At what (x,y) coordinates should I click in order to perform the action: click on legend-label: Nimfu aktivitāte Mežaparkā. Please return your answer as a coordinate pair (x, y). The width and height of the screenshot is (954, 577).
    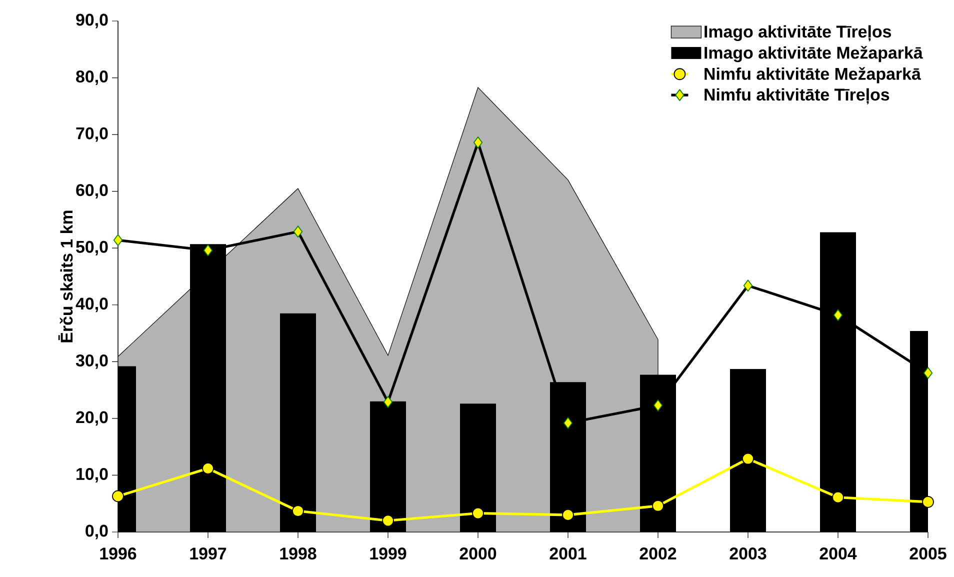
    Looking at the image, I should click on (813, 75).